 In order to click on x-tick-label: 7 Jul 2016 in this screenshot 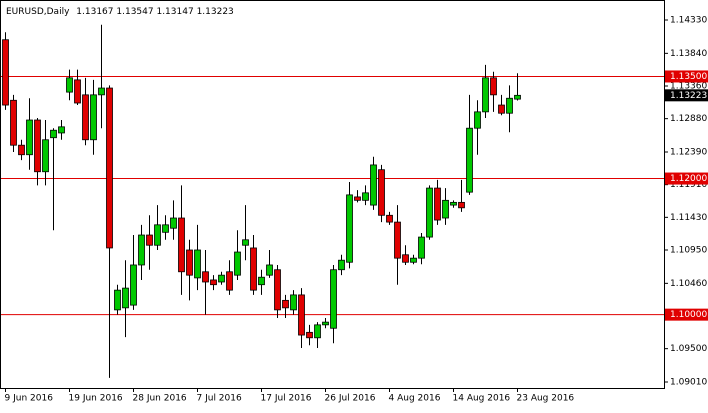, I will do `click(219, 399)`.